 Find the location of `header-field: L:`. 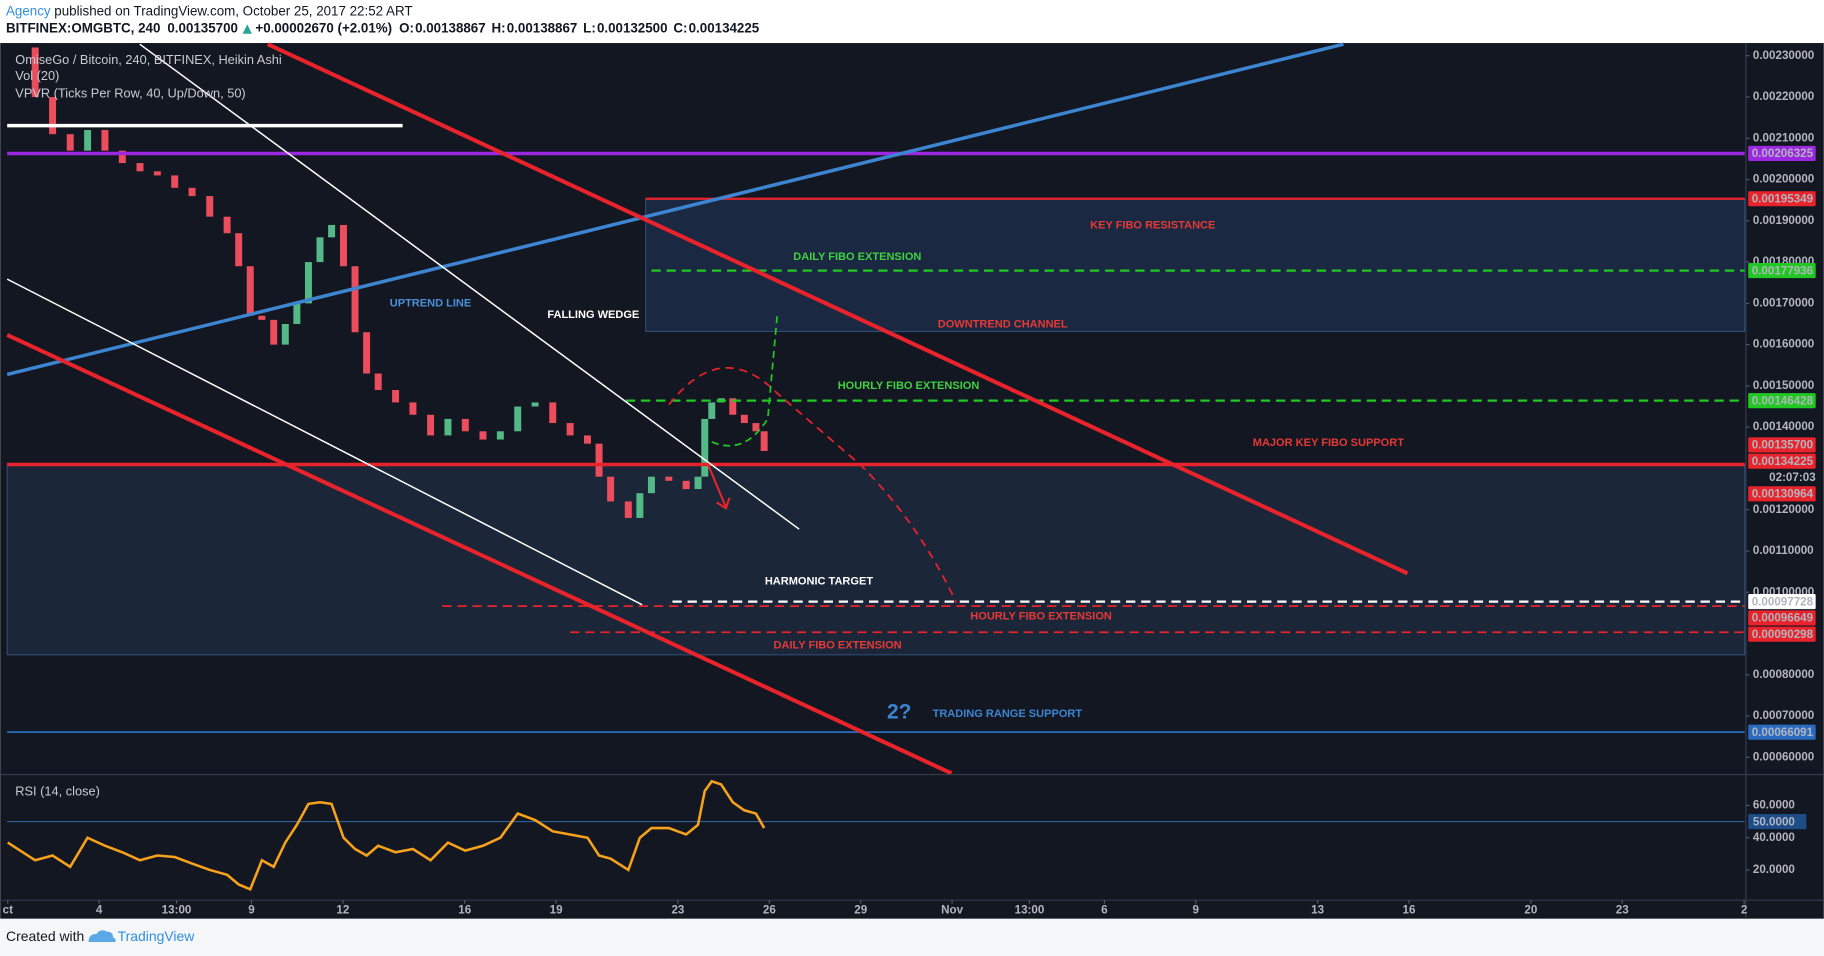

header-field: L: is located at coordinates (589, 28).